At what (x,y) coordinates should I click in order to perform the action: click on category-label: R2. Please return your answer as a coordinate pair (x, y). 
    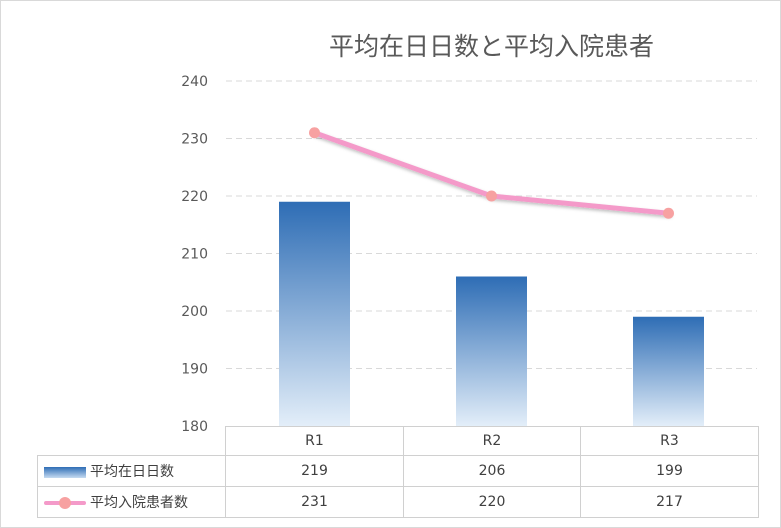
    Looking at the image, I should click on (492, 441).